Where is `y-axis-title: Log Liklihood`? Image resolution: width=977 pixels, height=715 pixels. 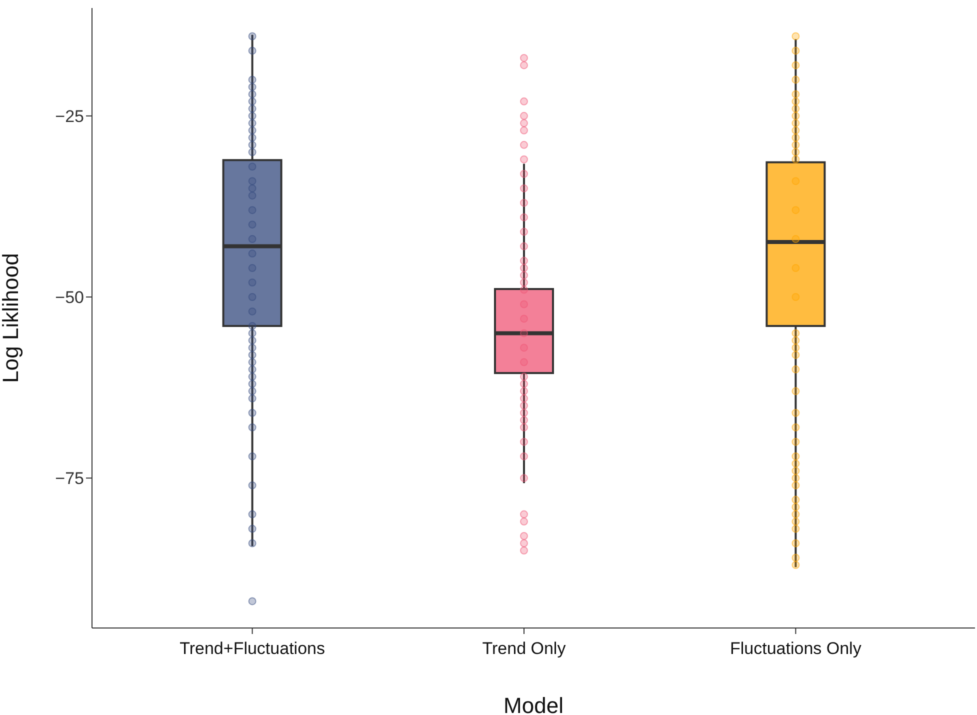
y-axis-title: Log Liklihood is located at coordinates (11, 318).